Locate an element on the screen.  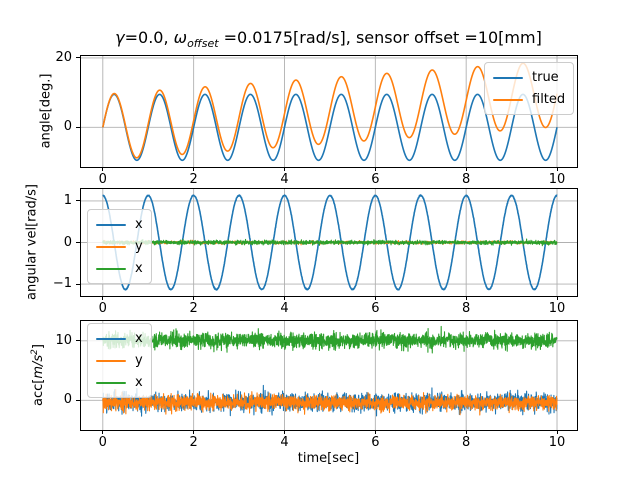
legend-entry: filted is located at coordinates (529, 99).